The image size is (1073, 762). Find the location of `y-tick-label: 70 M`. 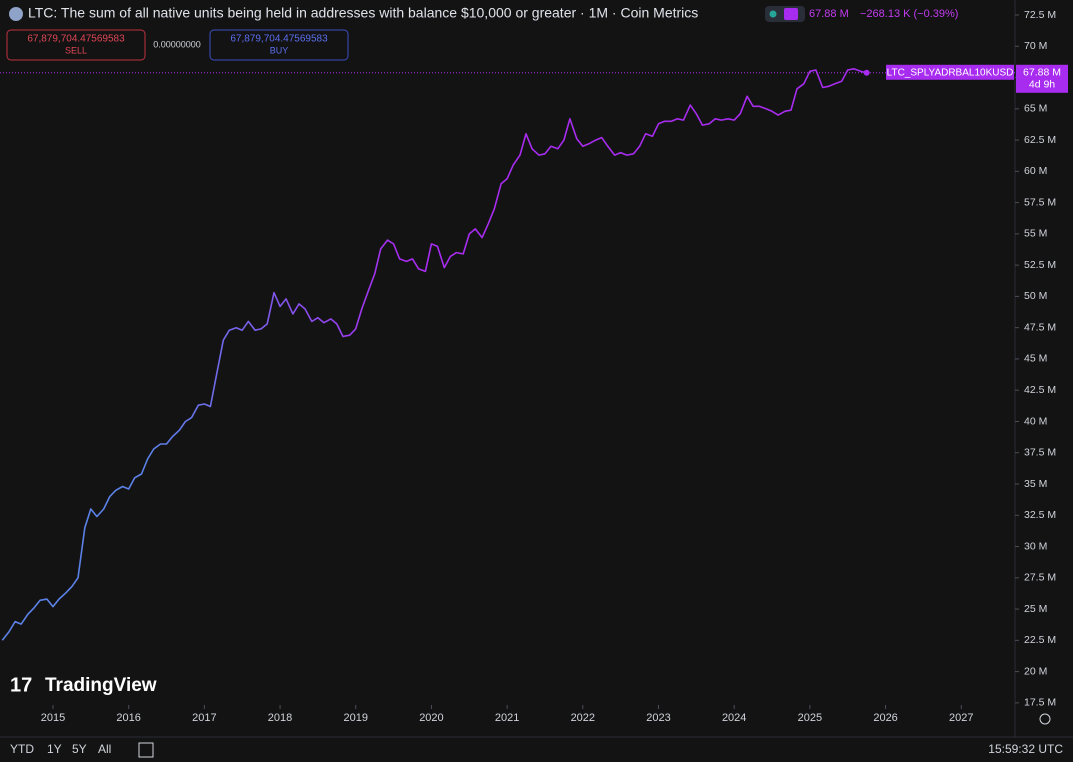

y-tick-label: 70 M is located at coordinates (1035, 46).